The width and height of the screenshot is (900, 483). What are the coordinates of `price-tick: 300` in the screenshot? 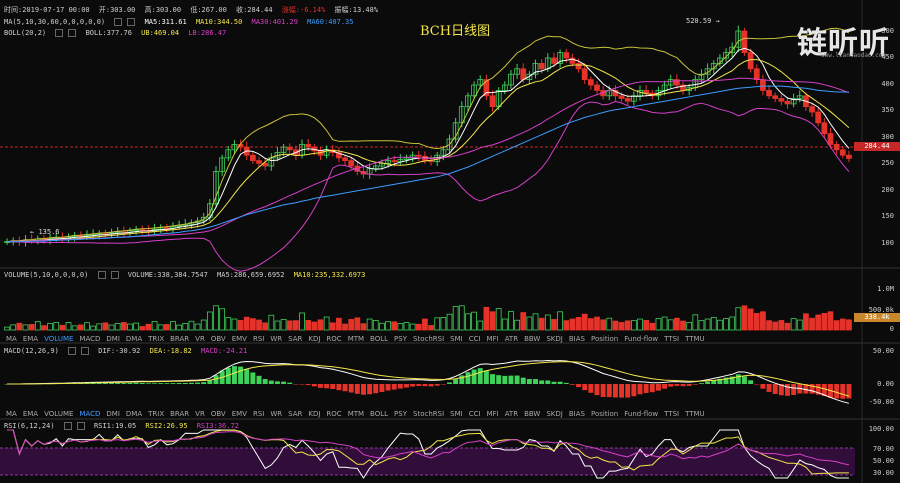 It's located at (887, 137).